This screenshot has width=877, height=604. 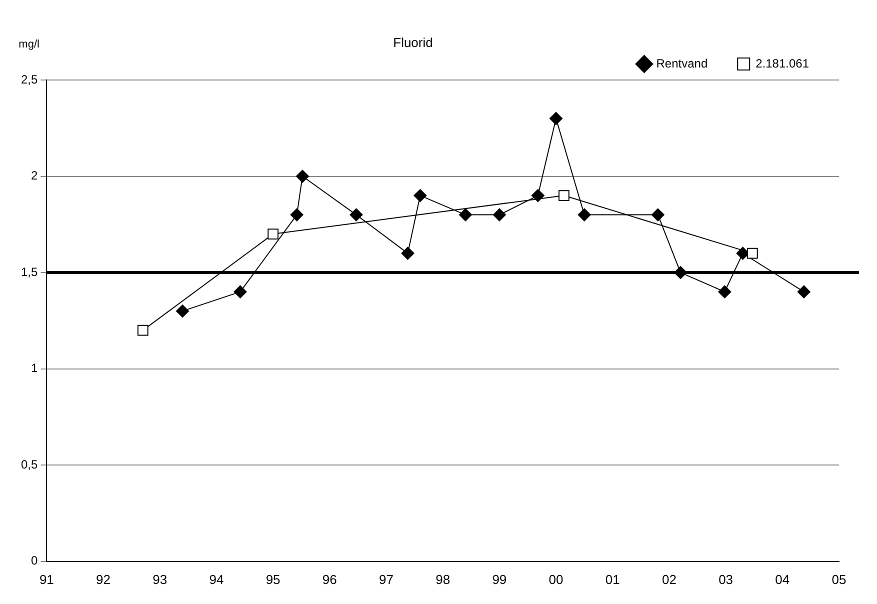 What do you see at coordinates (34, 561) in the screenshot?
I see `y-tick-label: 0` at bounding box center [34, 561].